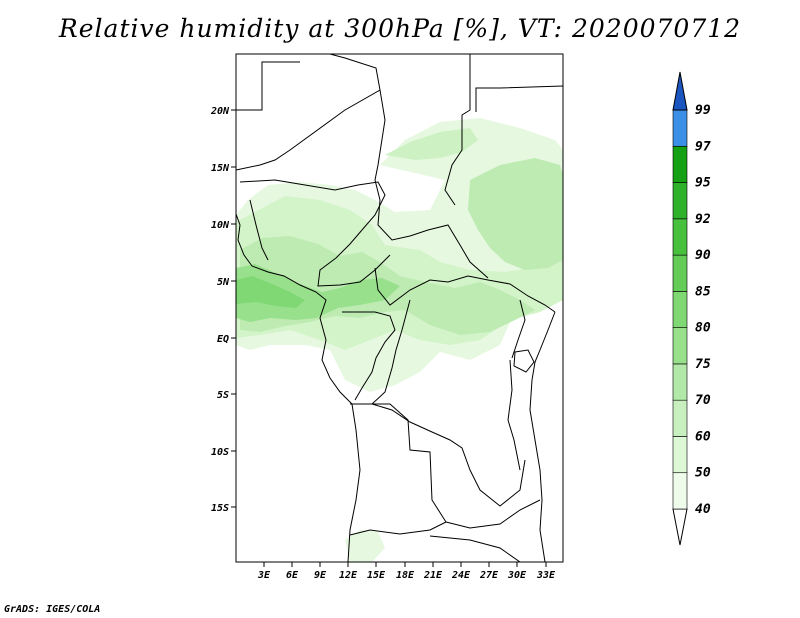 This screenshot has height=618, width=800. Describe the element at coordinates (489, 575) in the screenshot. I see `lon-label-27e: 27E` at that location.